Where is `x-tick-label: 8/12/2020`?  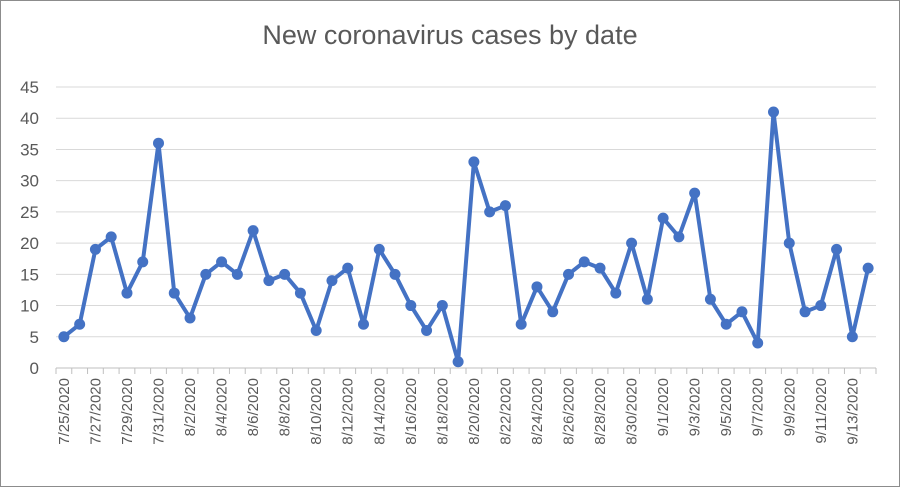 x-tick-label: 8/12/2020 is located at coordinates (348, 411).